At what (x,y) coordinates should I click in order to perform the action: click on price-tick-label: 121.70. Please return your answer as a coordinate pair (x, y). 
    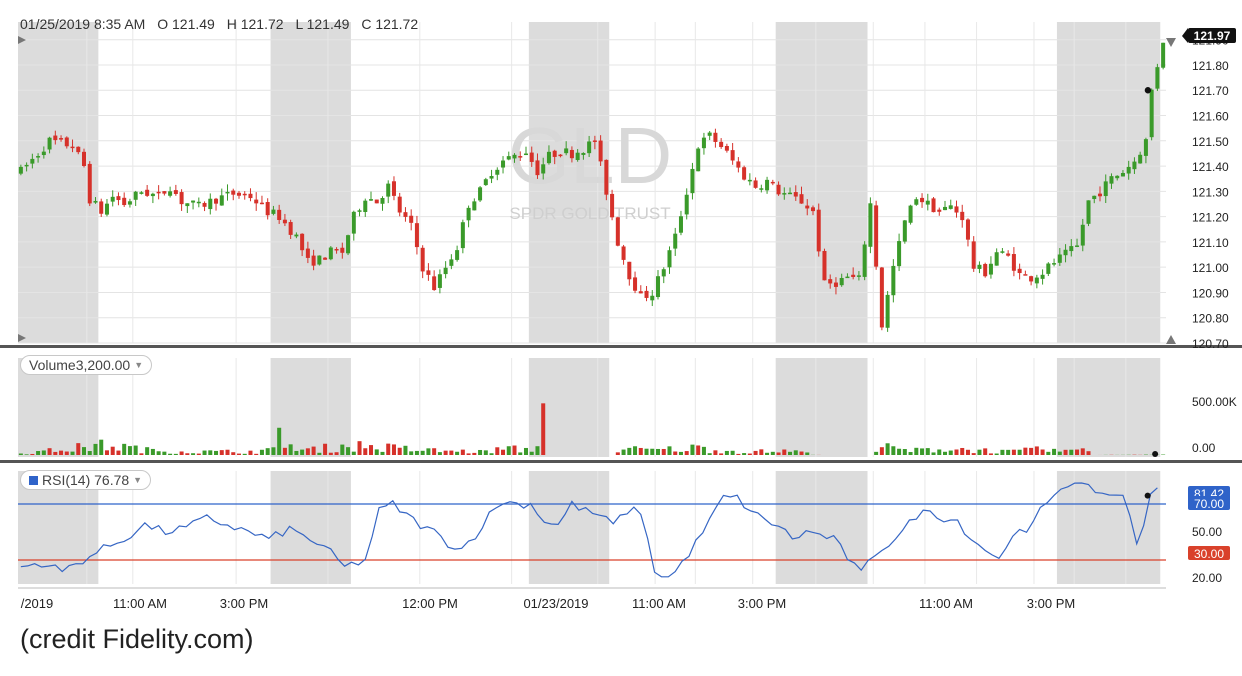
    Looking at the image, I should click on (1210, 91).